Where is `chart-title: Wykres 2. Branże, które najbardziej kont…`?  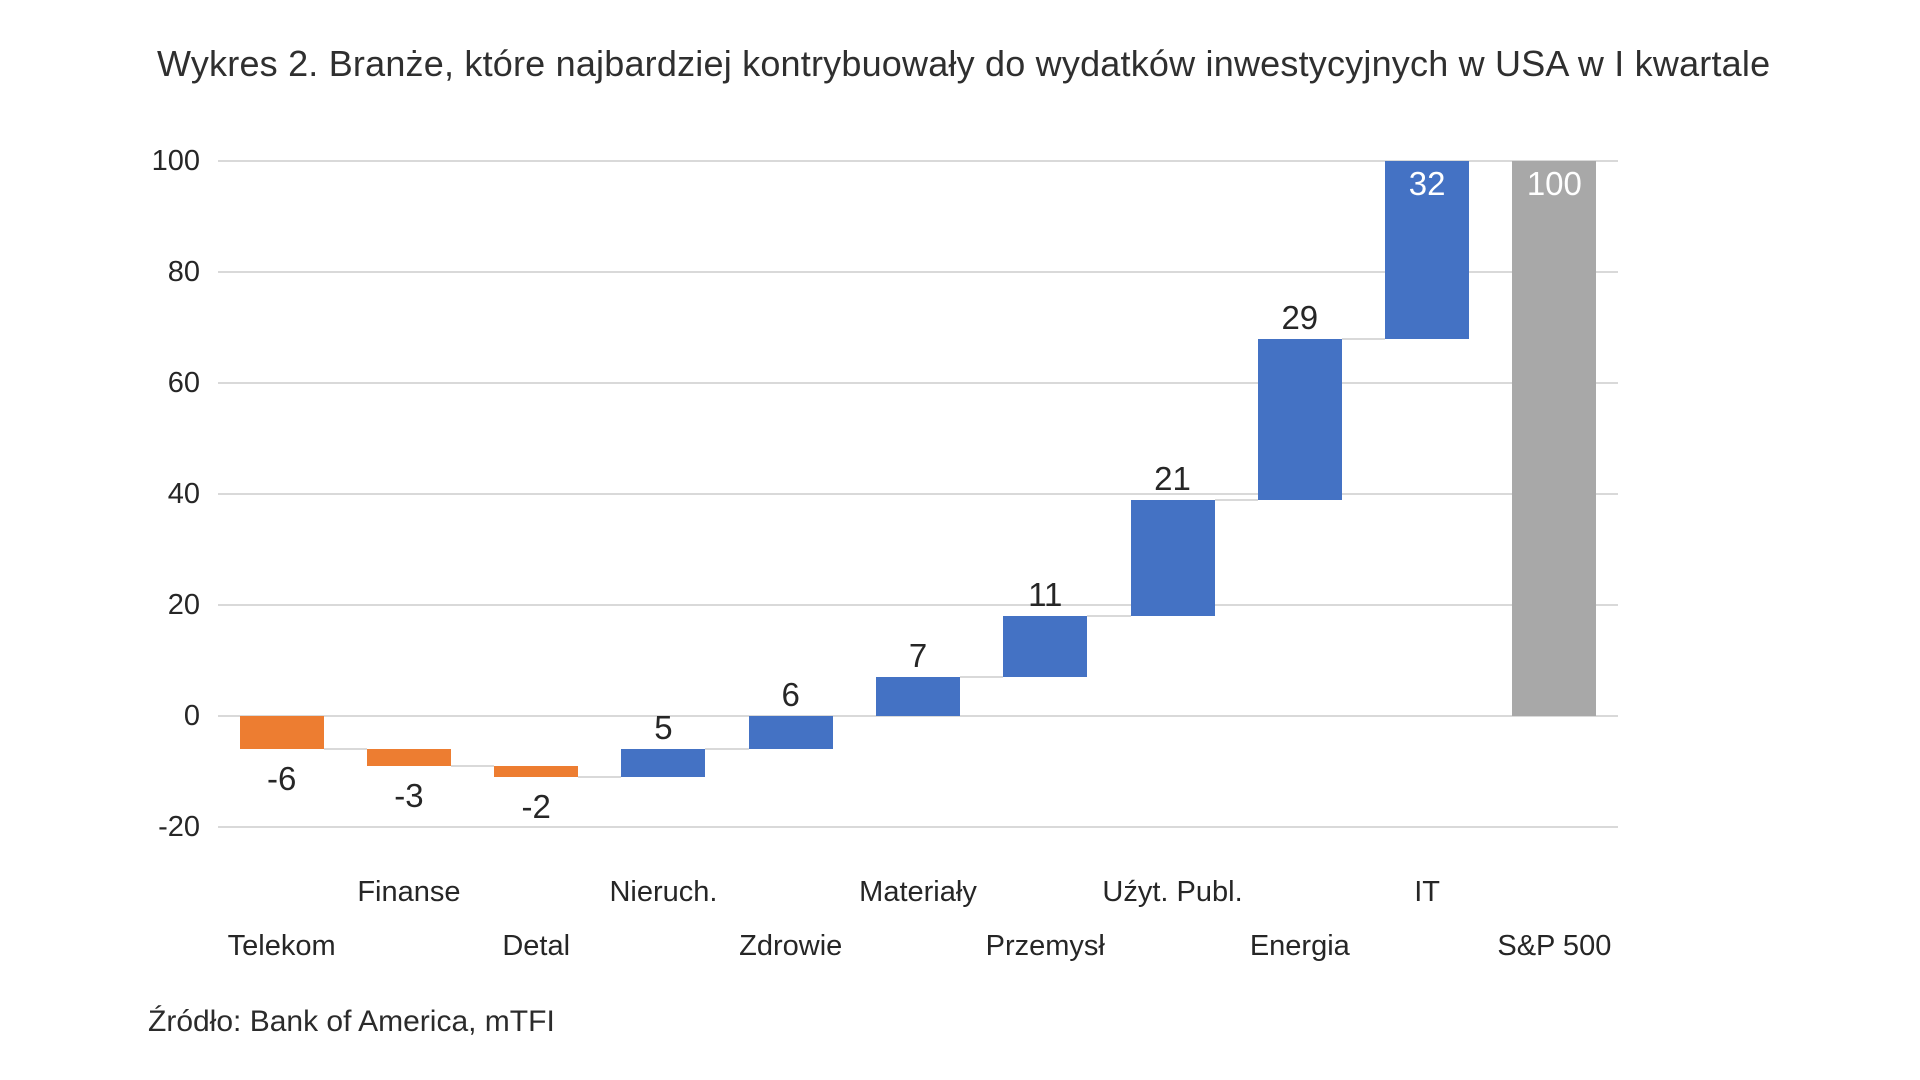 chart-title: Wykres 2. Branże, które najbardziej kont… is located at coordinates (964, 63).